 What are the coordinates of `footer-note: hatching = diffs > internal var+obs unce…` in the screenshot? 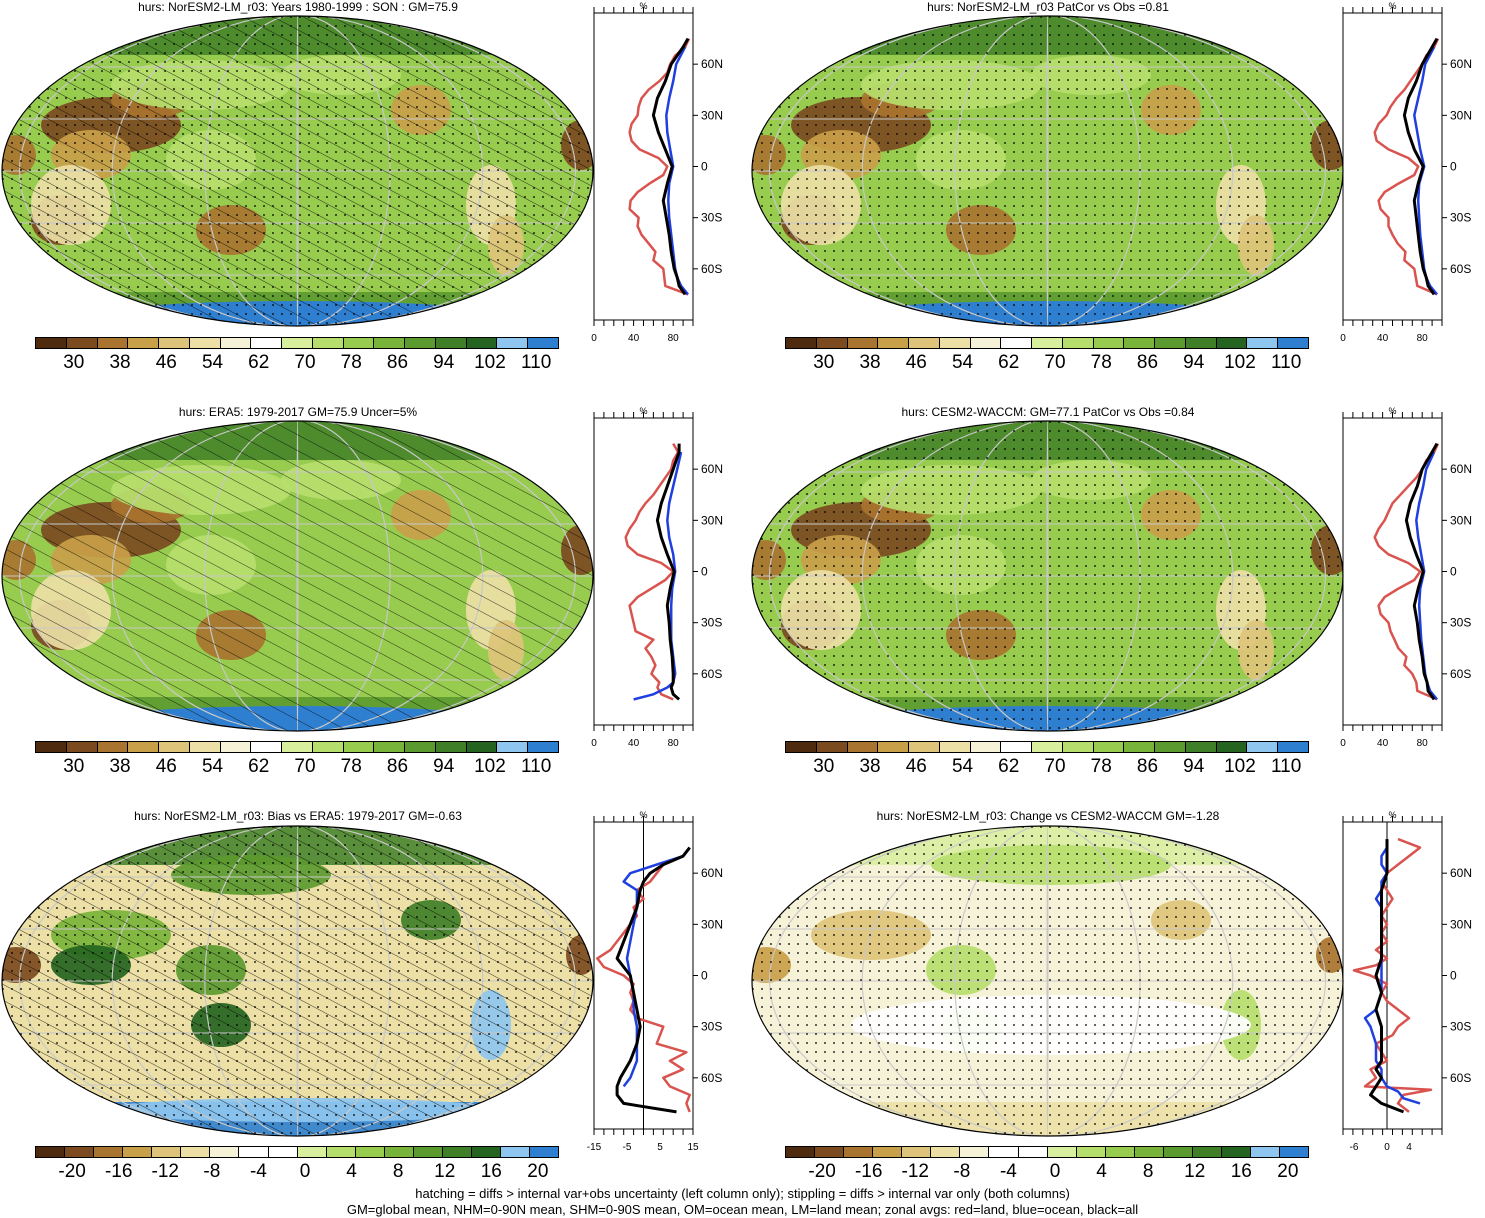 It's located at (742, 1202).